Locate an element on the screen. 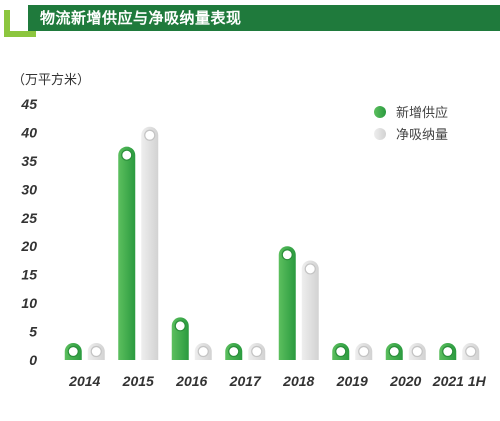  x-tick-label: 2019 is located at coordinates (352, 381).